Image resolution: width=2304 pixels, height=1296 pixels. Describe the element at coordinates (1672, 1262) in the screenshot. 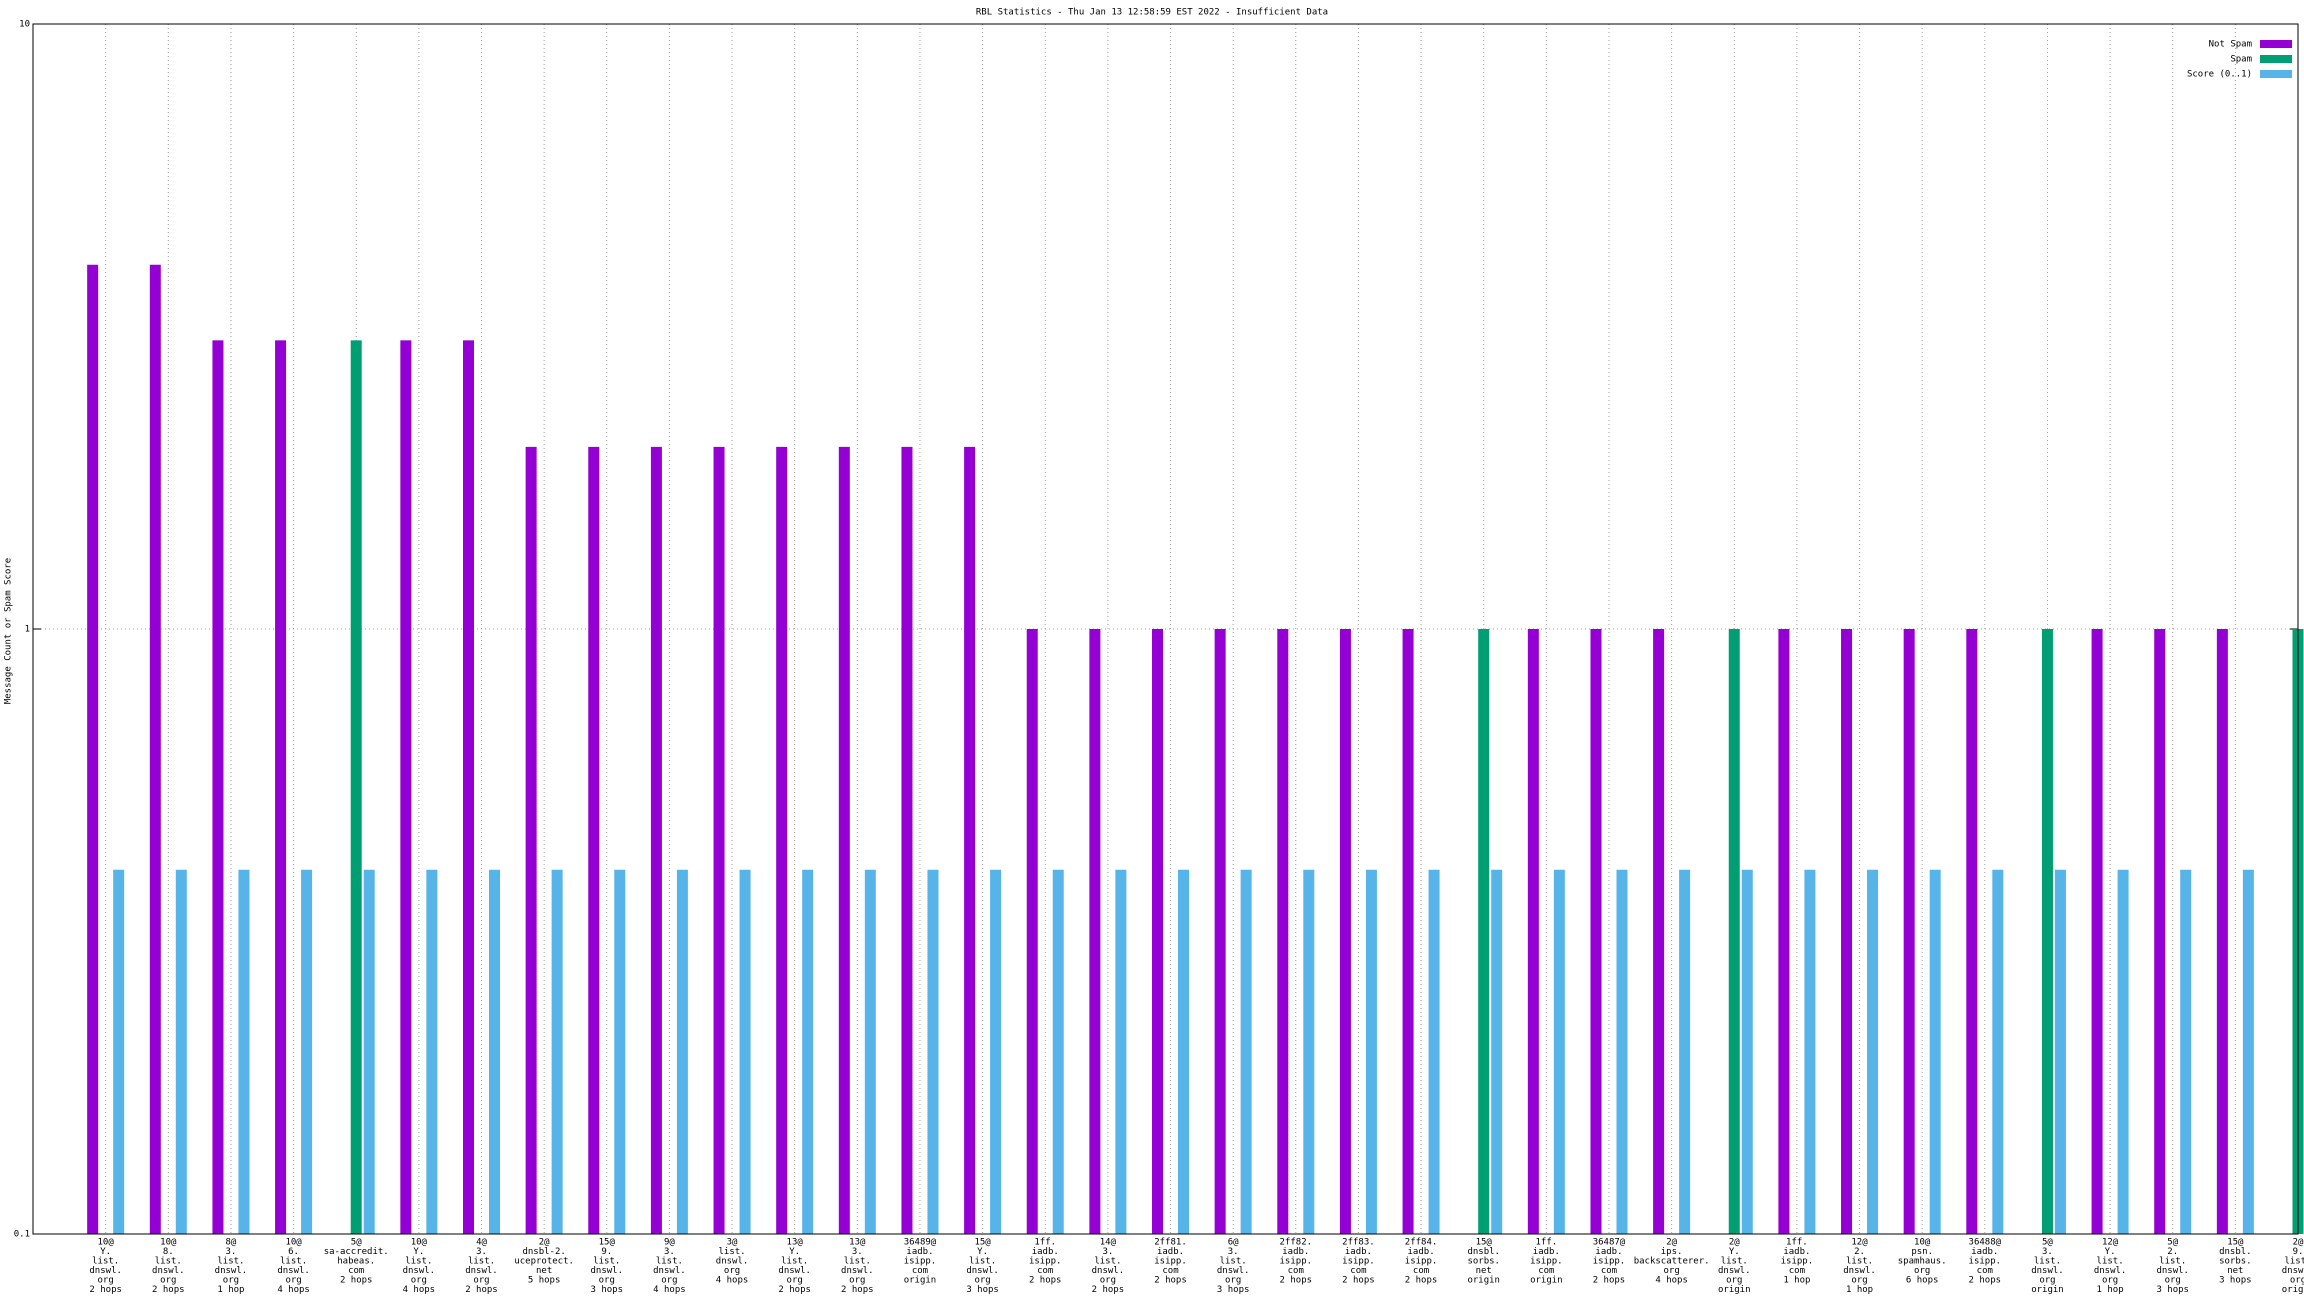

I see `x-tick-label: backscatterer.` at that location.